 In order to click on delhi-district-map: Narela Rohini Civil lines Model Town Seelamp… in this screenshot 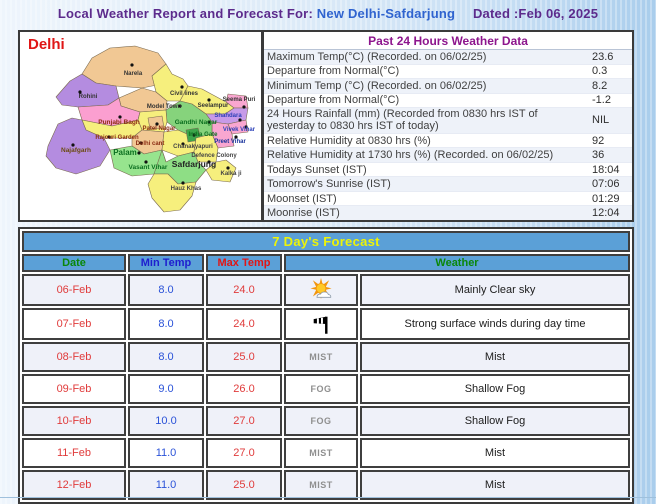, I will do `click(150, 129)`.